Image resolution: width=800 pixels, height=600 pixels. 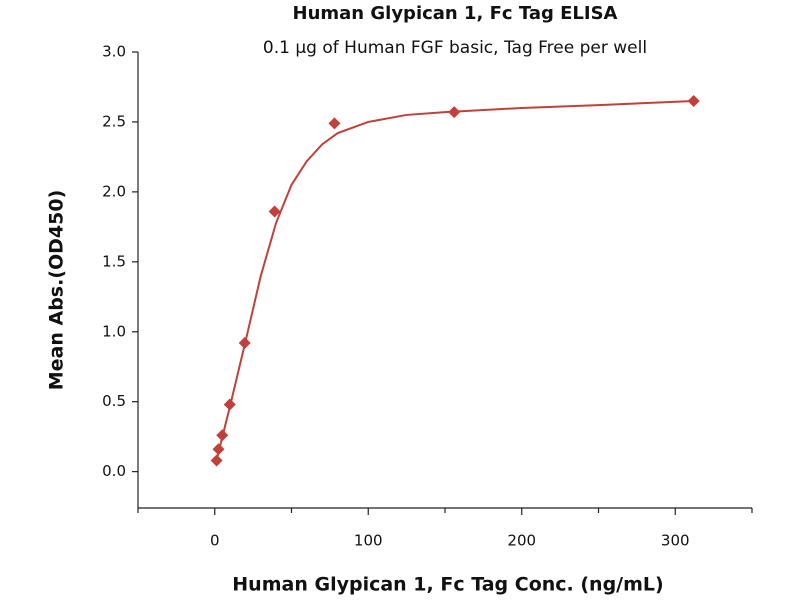 I want to click on y-tick-label: 3.0, so click(x=114, y=52).